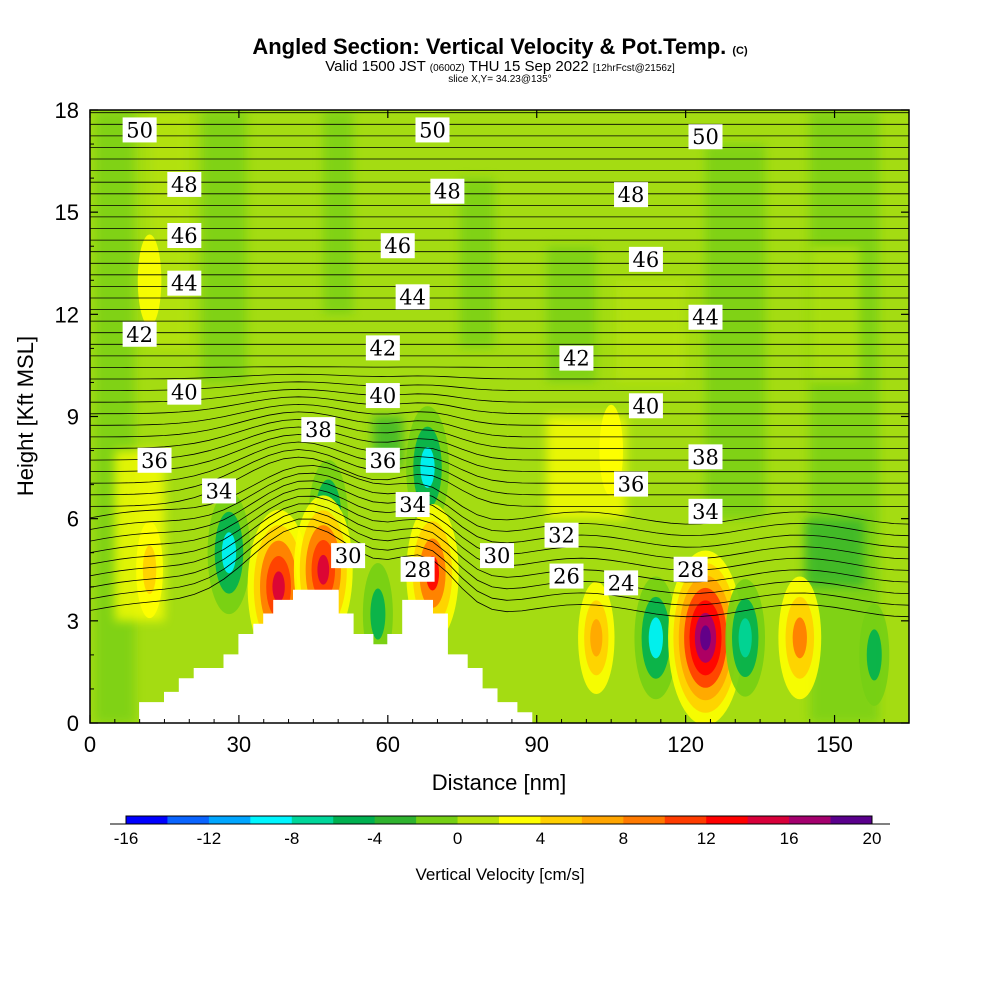  I want to click on theta-label-text: 26, so click(566, 577).